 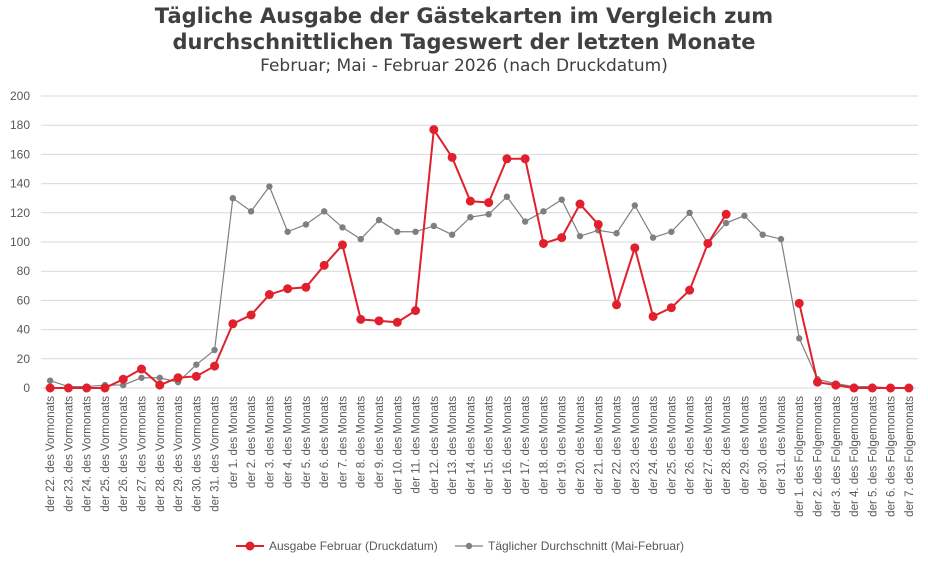 I want to click on y-tick-label: 100, so click(x=20, y=242).